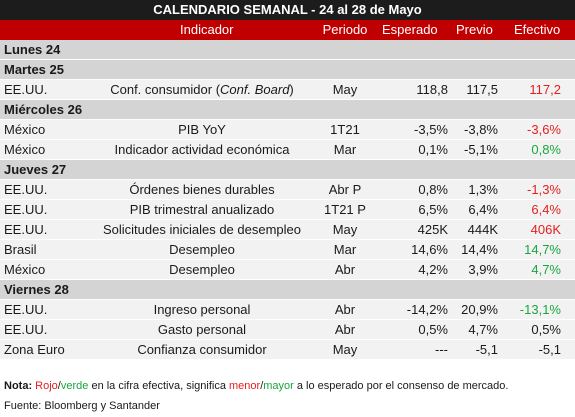  Describe the element at coordinates (474, 29) in the screenshot. I see `header-previous: Previo` at that location.